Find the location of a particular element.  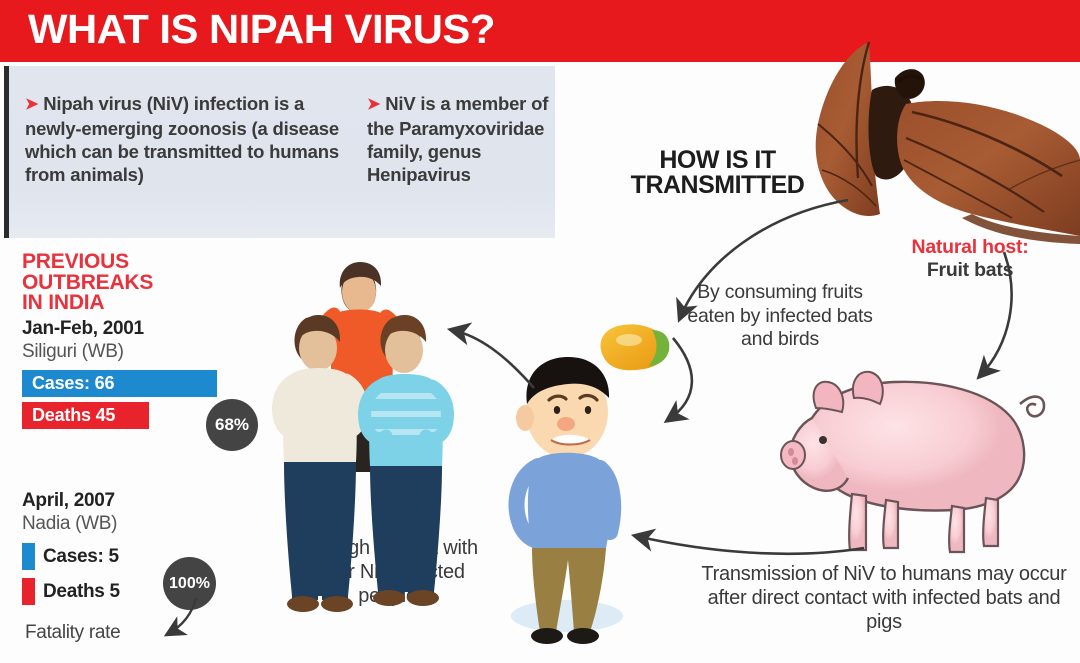

natural-host-label: Natural host: is located at coordinates (970, 247).